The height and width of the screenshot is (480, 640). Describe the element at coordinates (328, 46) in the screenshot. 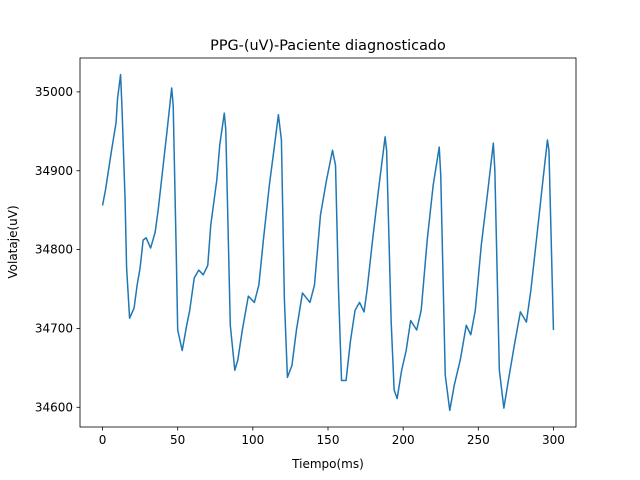

I see `chart-title: PPG-(uV)-Paciente diagnosticado` at that location.